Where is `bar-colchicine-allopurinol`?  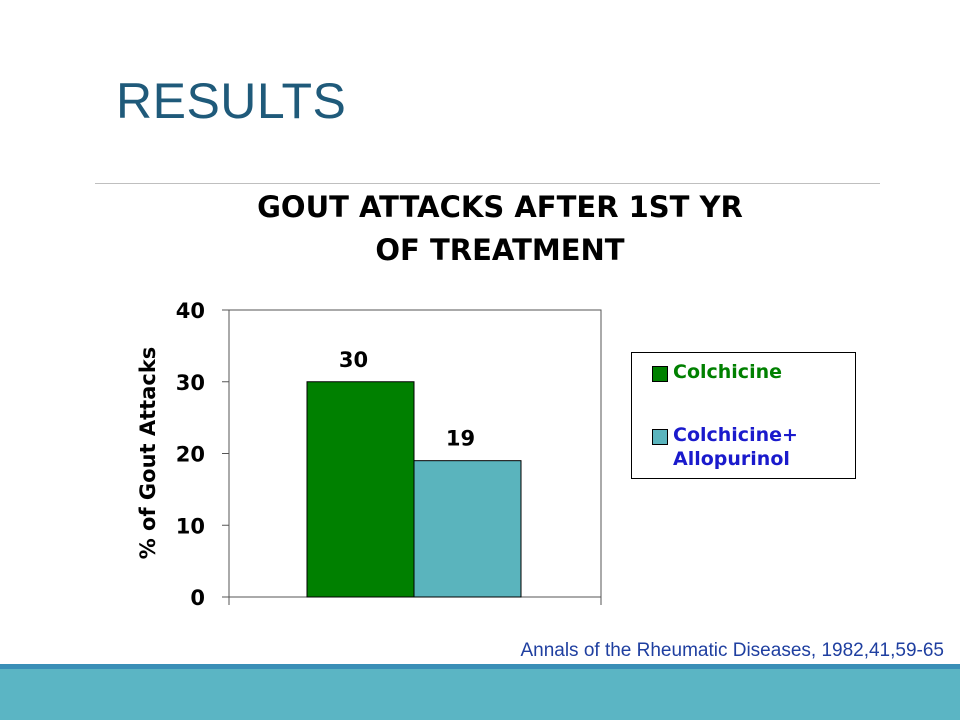 bar-colchicine-allopurinol is located at coordinates (467, 529).